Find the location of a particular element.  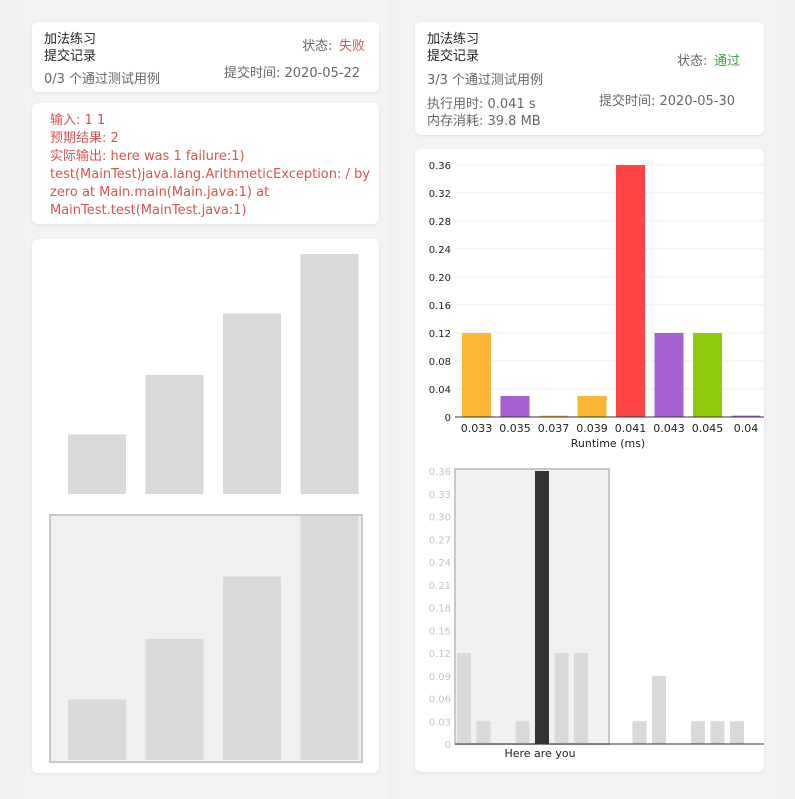

x-tick-label: 0.043 is located at coordinates (669, 428).